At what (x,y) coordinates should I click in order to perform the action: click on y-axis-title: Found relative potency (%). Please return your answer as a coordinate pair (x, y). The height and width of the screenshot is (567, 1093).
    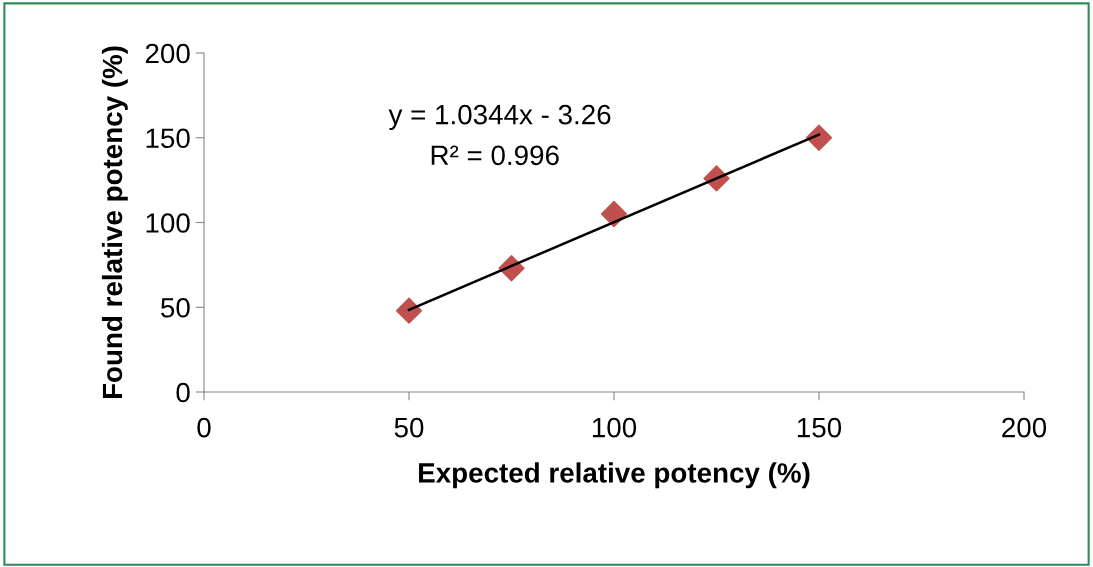
    Looking at the image, I should click on (114, 222).